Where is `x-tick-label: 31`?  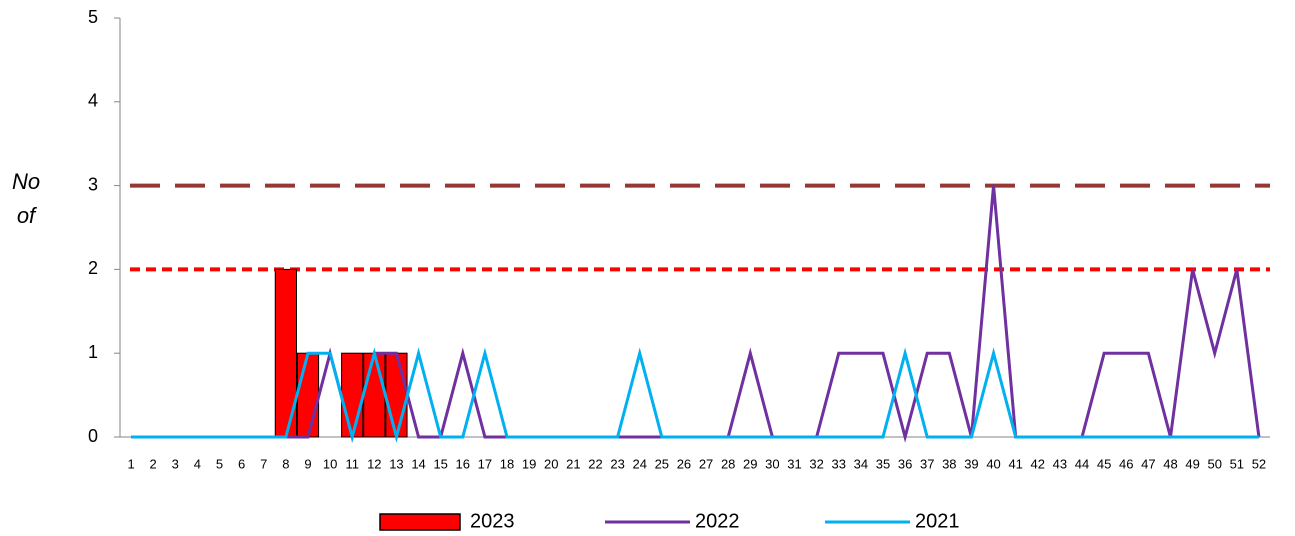 x-tick-label: 31 is located at coordinates (794, 463).